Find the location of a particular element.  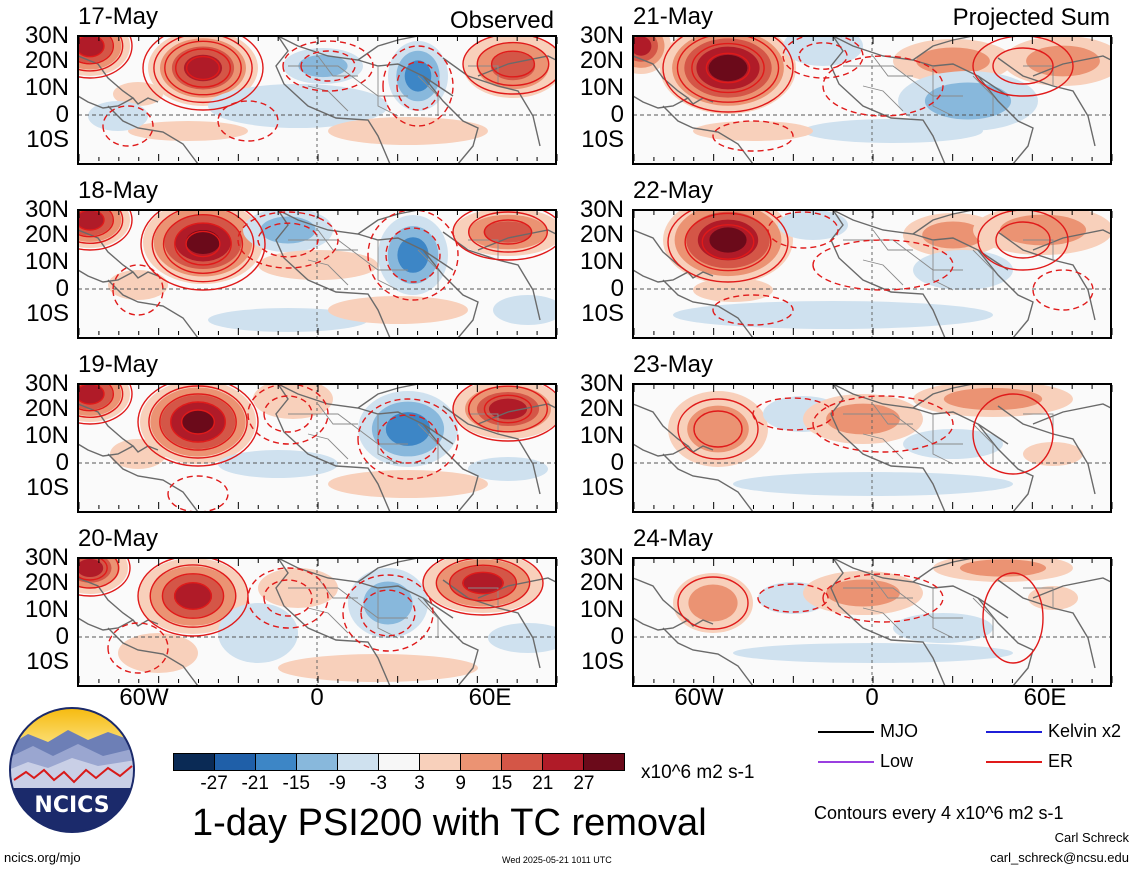

colorbar-tick-label: -21 is located at coordinates (255, 783).